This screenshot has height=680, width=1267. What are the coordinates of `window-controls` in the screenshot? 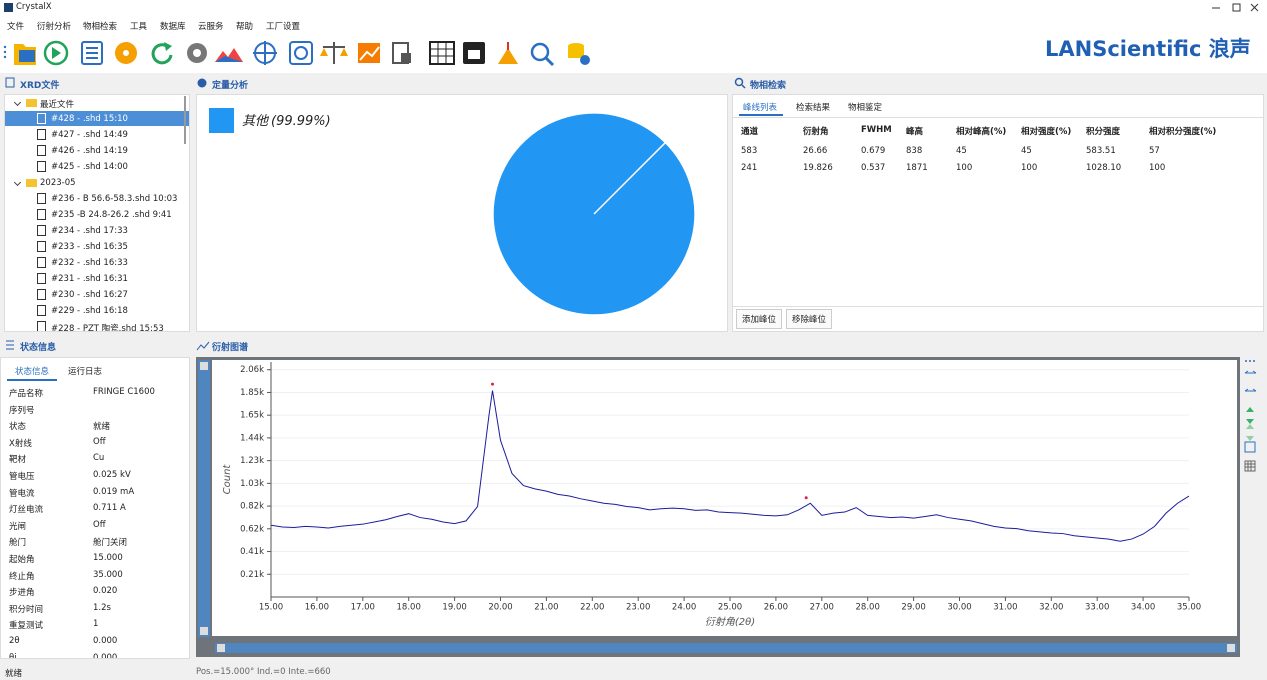 It's located at (1233, 8).